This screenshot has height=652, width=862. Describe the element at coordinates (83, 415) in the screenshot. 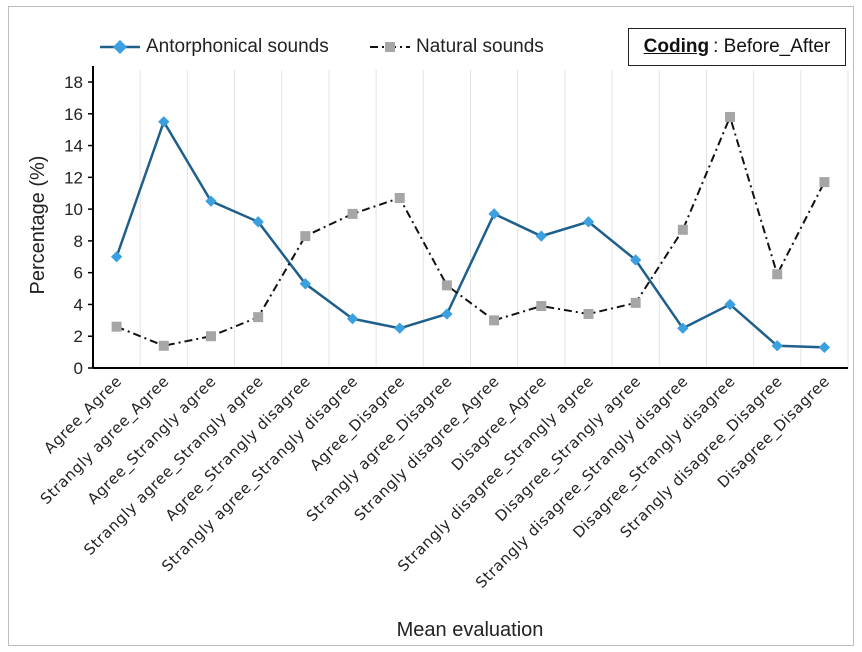

I see `x-tick-label: Agree_Agree` at that location.